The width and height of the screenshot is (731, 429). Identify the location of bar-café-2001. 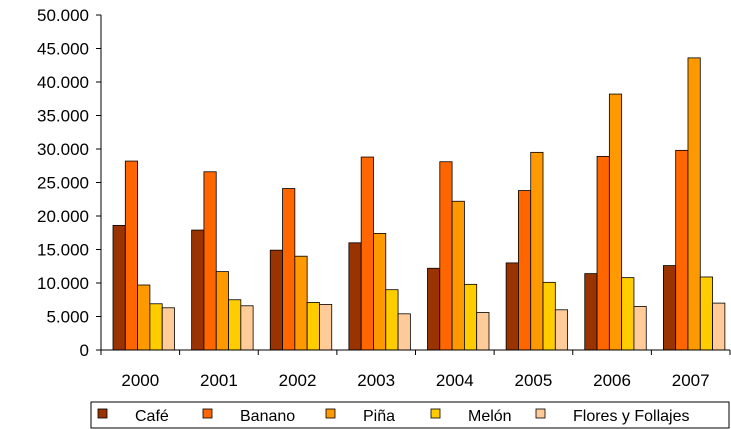
(198, 290).